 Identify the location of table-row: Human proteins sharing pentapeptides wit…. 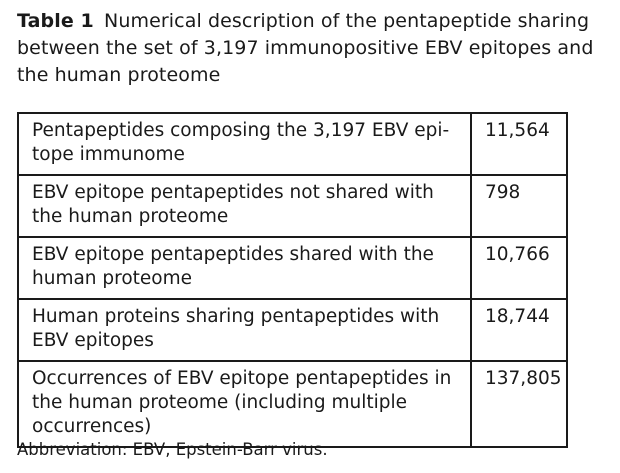
(292, 330).